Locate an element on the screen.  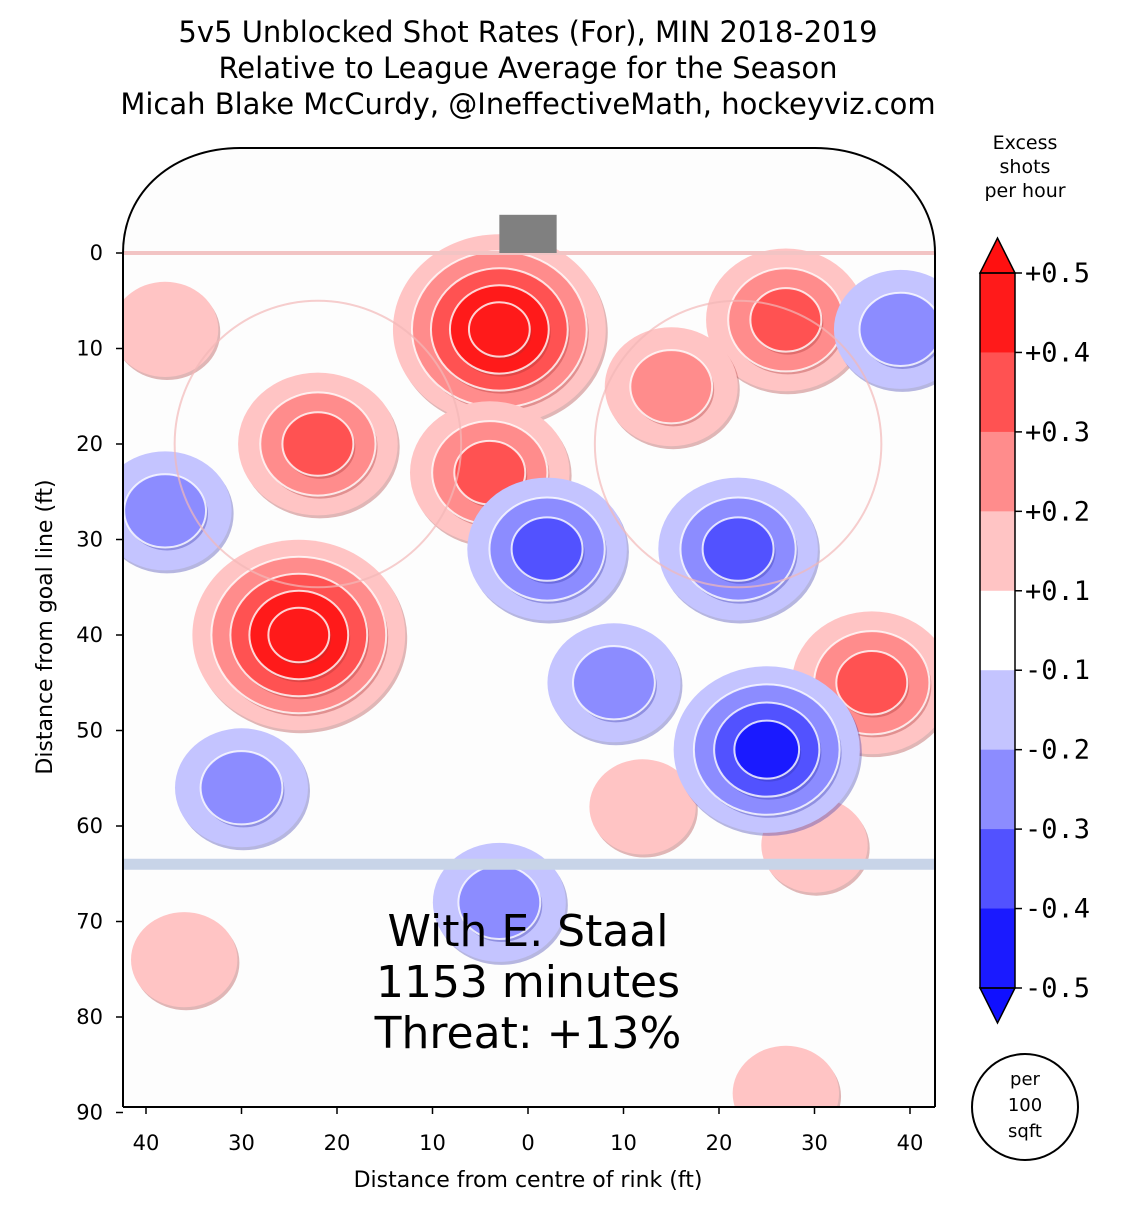
unit-badge: per 100 sqft is located at coordinates (1025, 1107).